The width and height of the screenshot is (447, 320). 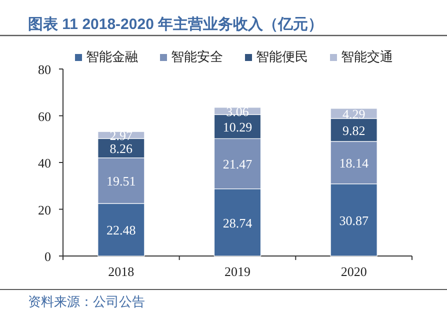 What do you see at coordinates (112, 56) in the screenshot?
I see `legend-label: 智能金融` at bounding box center [112, 56].